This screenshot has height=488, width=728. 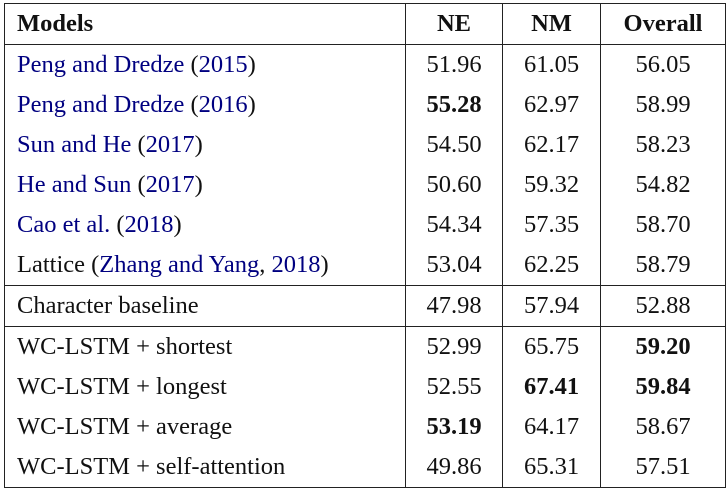 I want to click on model-text: ,, so click(x=265, y=264).